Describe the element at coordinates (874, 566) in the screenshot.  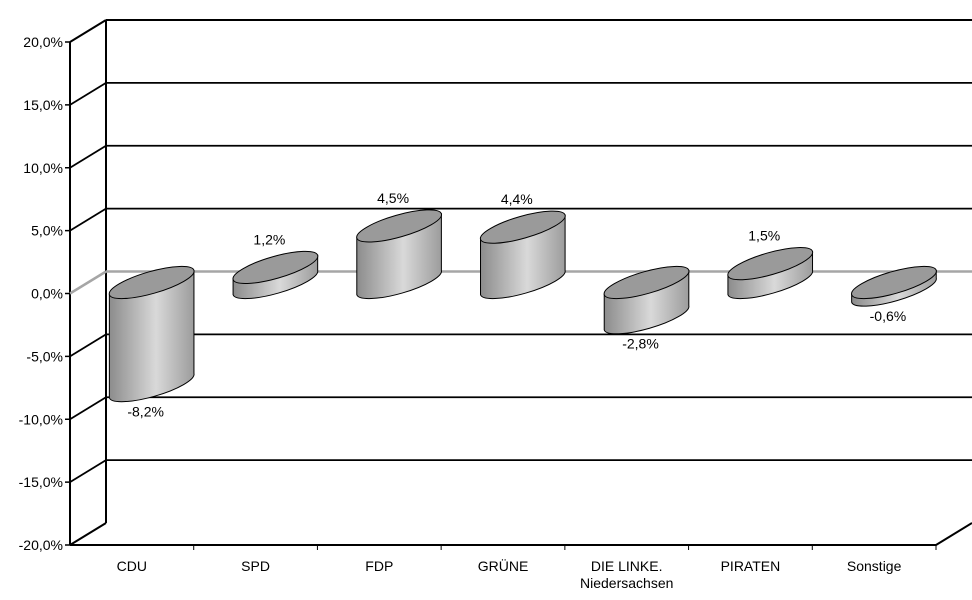
I see `x-tick-label: Sonstige` at that location.